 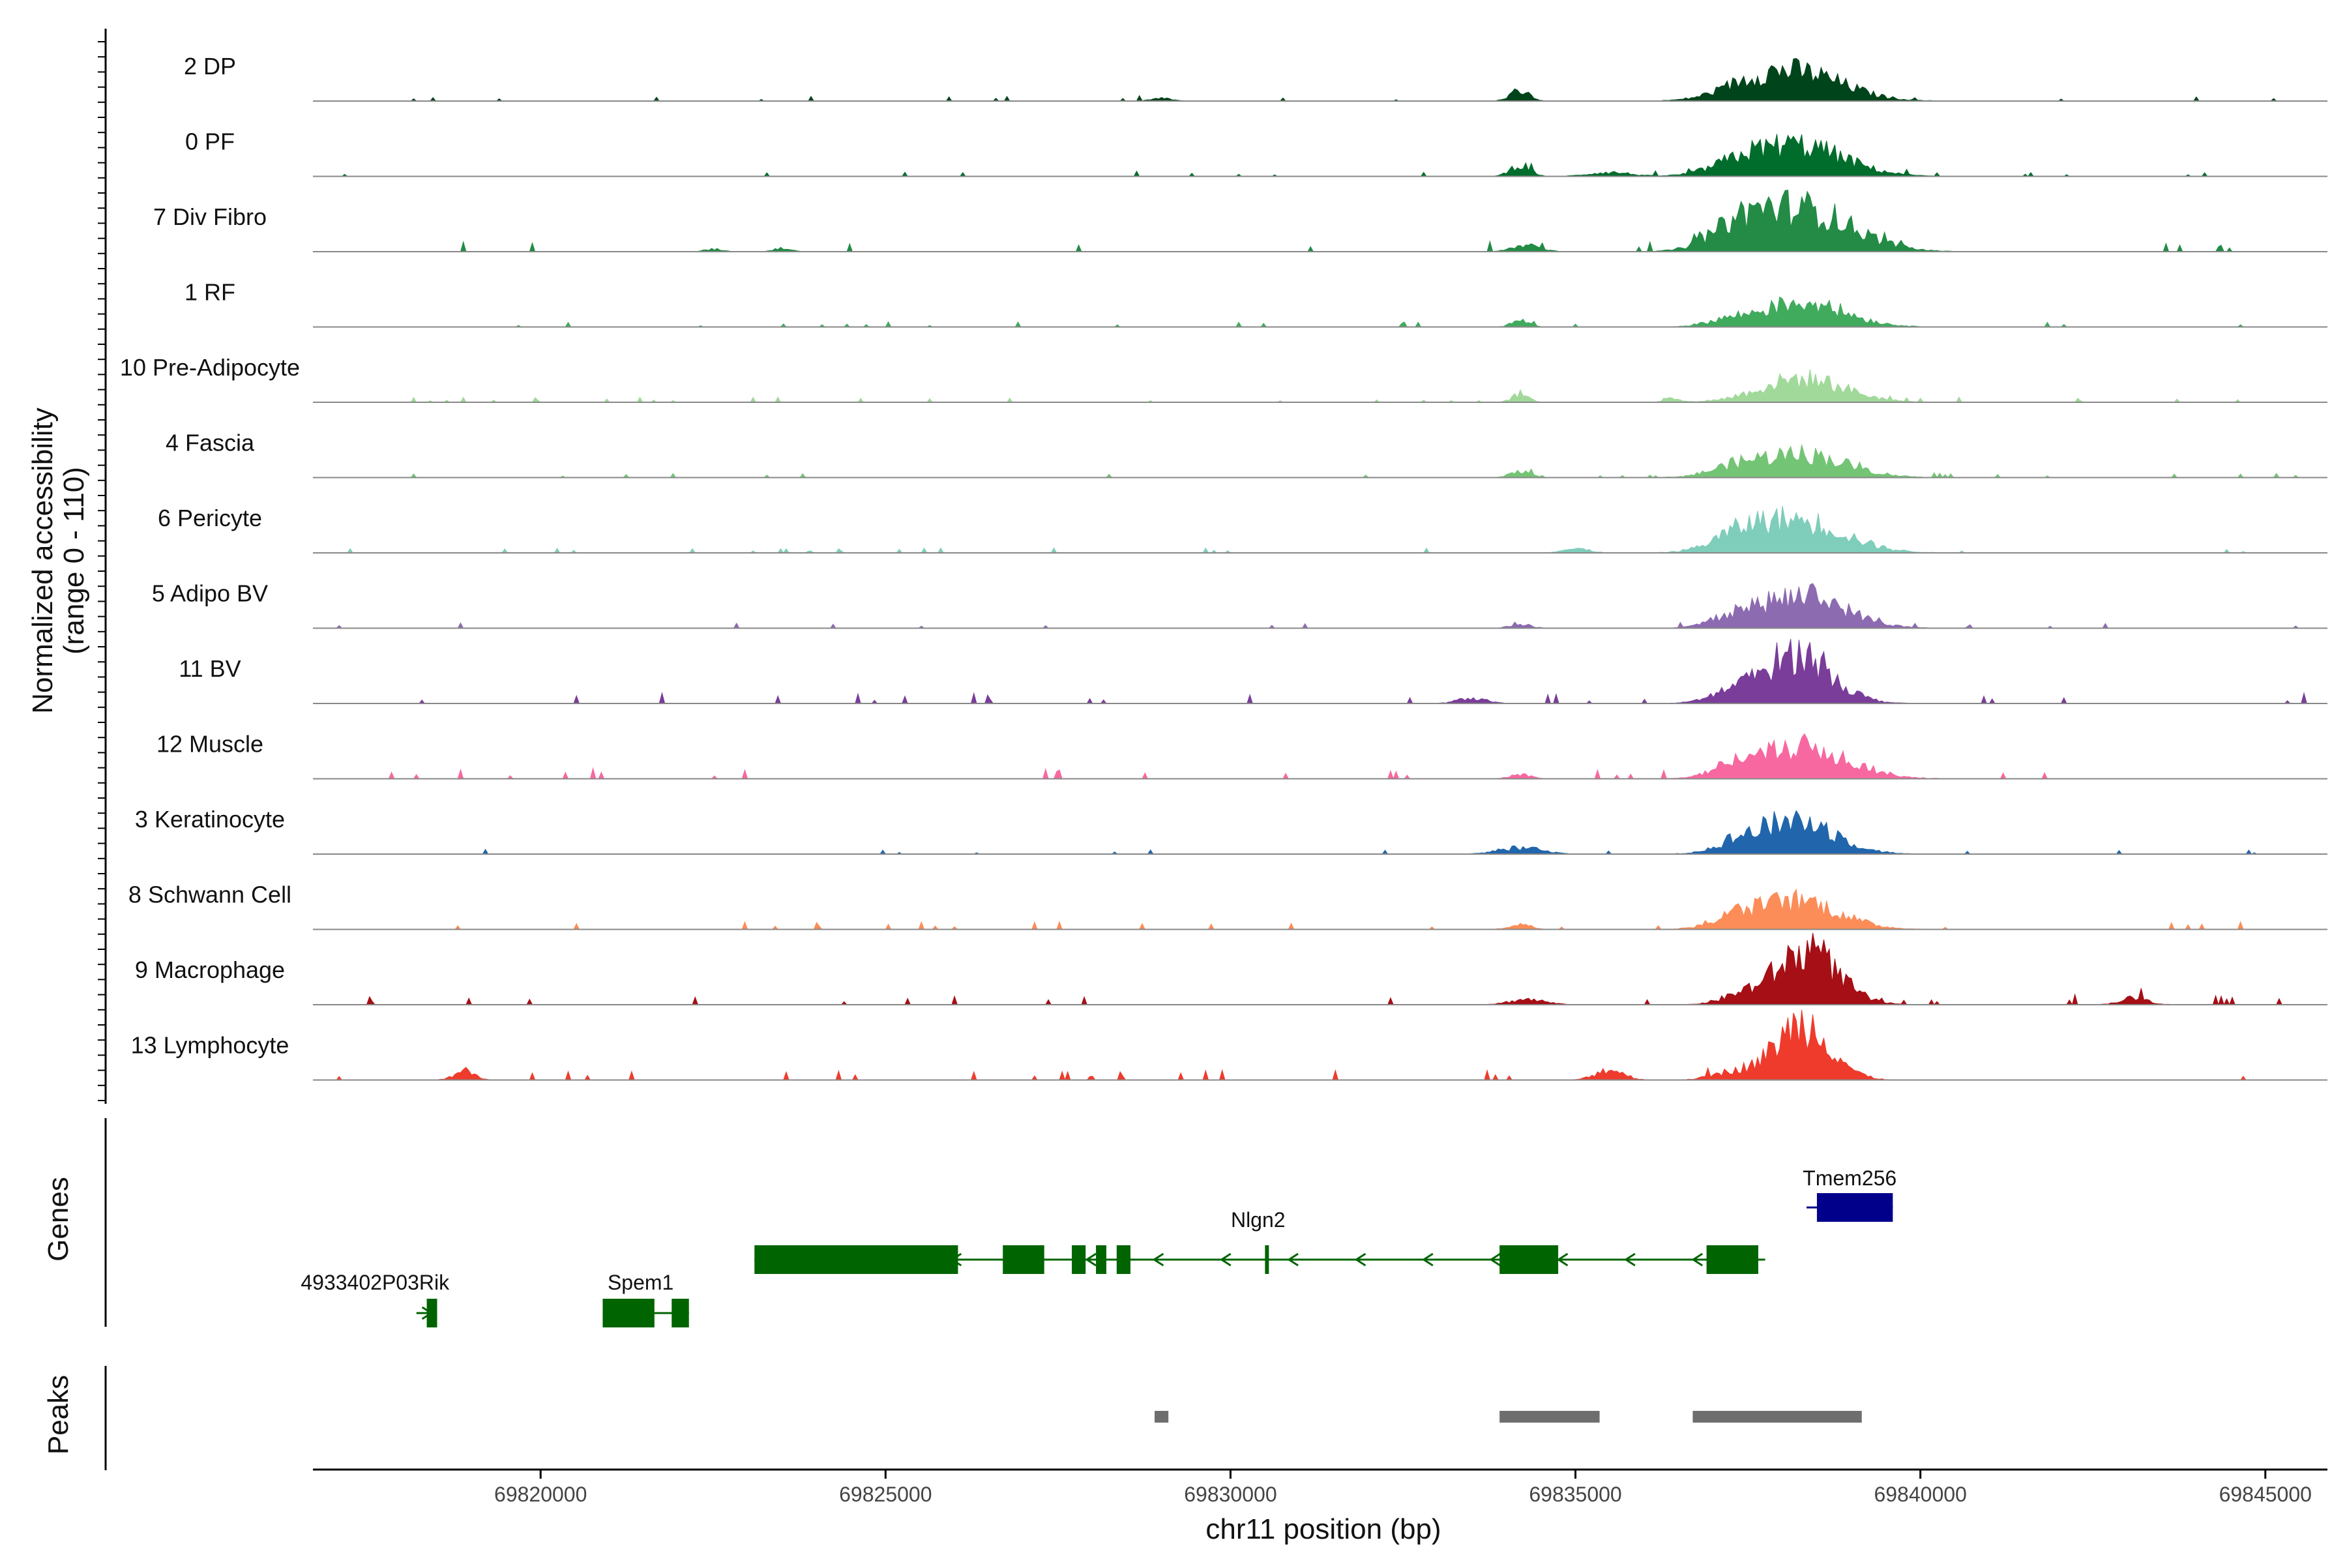 I want to click on track-13: 13 Lymphocyte, so click(x=1229, y=1045).